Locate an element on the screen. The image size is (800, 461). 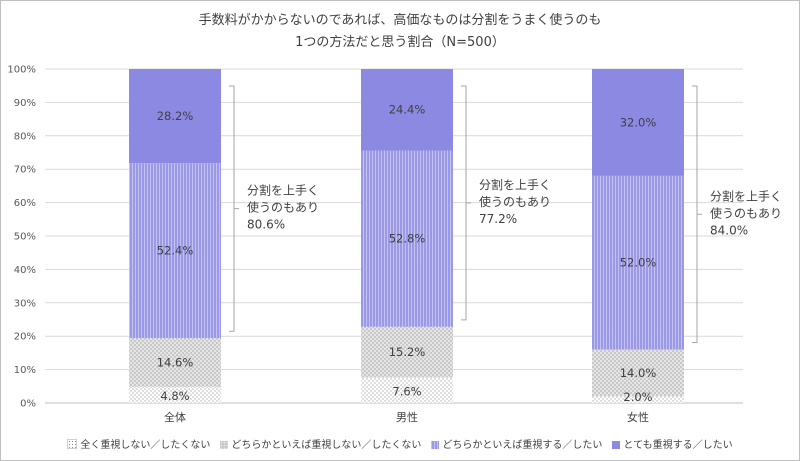
legend-item: どちらかといえば重視しない／したくない is located at coordinates (320, 443).